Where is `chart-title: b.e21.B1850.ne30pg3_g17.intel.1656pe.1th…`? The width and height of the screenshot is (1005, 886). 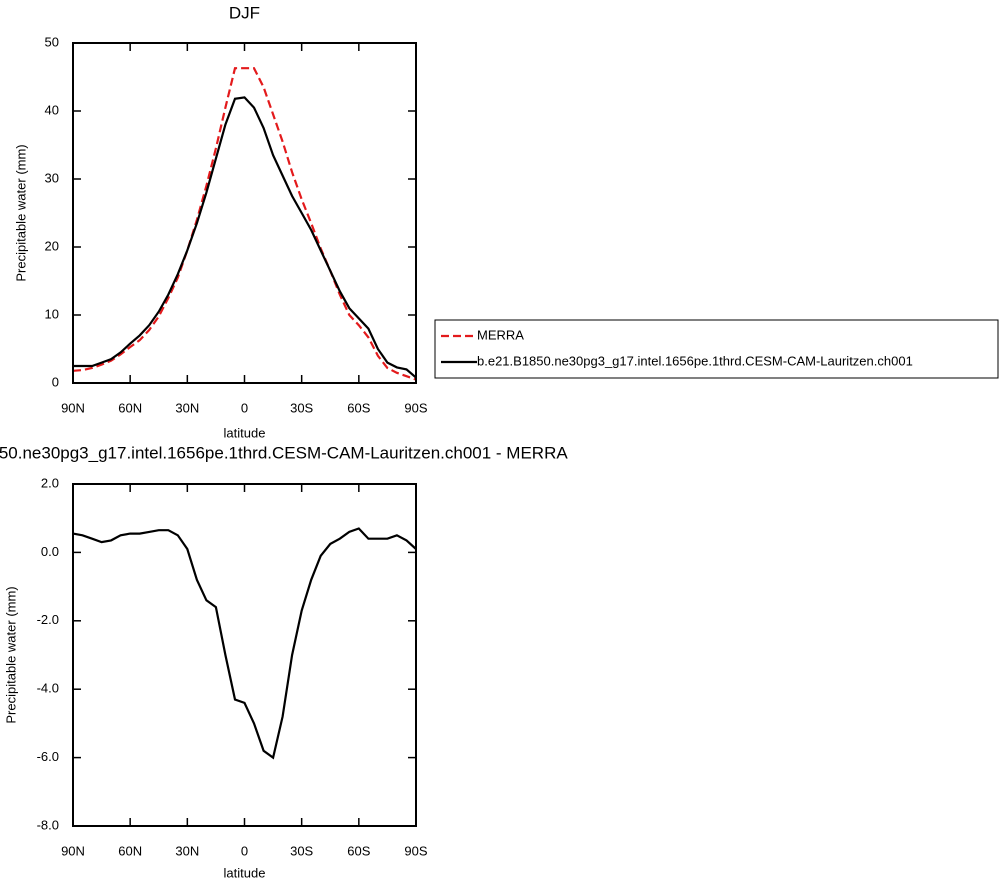 chart-title: b.e21.B1850.ne30pg3_g17.intel.1656pe.1th… is located at coordinates (284, 452).